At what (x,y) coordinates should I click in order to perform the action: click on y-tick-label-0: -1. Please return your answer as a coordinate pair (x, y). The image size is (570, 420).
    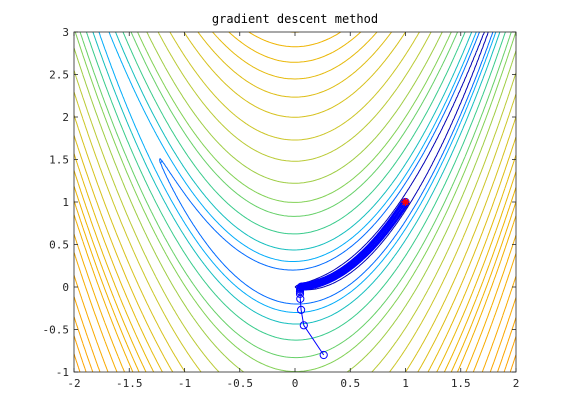
    Looking at the image, I should click on (62, 372).